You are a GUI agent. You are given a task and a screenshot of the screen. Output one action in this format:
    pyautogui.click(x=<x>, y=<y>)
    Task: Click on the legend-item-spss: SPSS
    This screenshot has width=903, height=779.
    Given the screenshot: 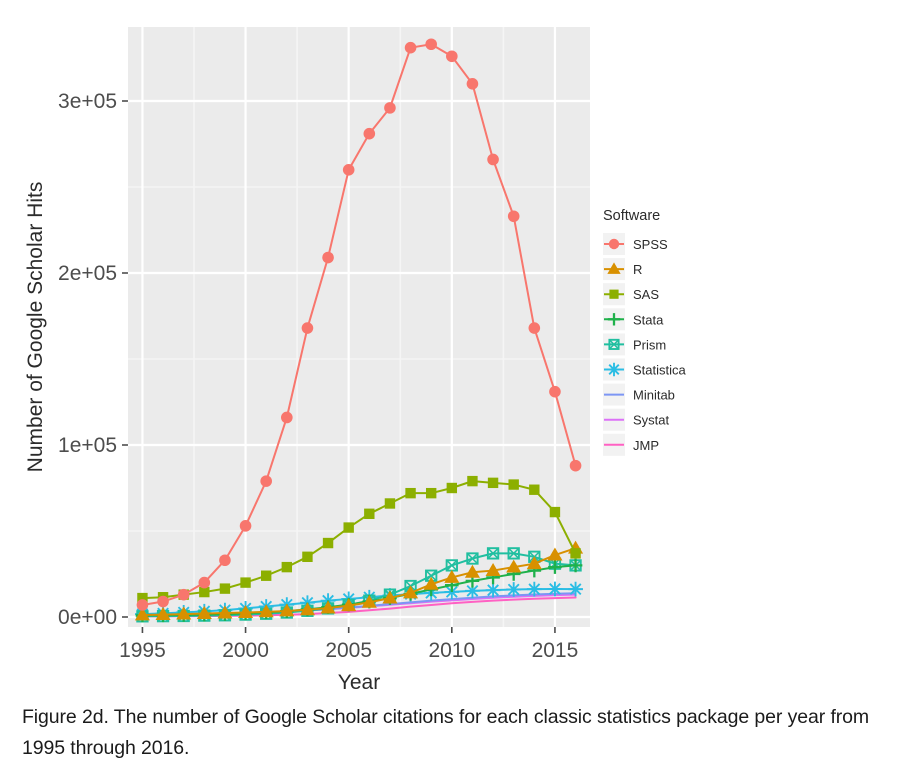 What is the action you would take?
    pyautogui.click(x=635, y=244)
    